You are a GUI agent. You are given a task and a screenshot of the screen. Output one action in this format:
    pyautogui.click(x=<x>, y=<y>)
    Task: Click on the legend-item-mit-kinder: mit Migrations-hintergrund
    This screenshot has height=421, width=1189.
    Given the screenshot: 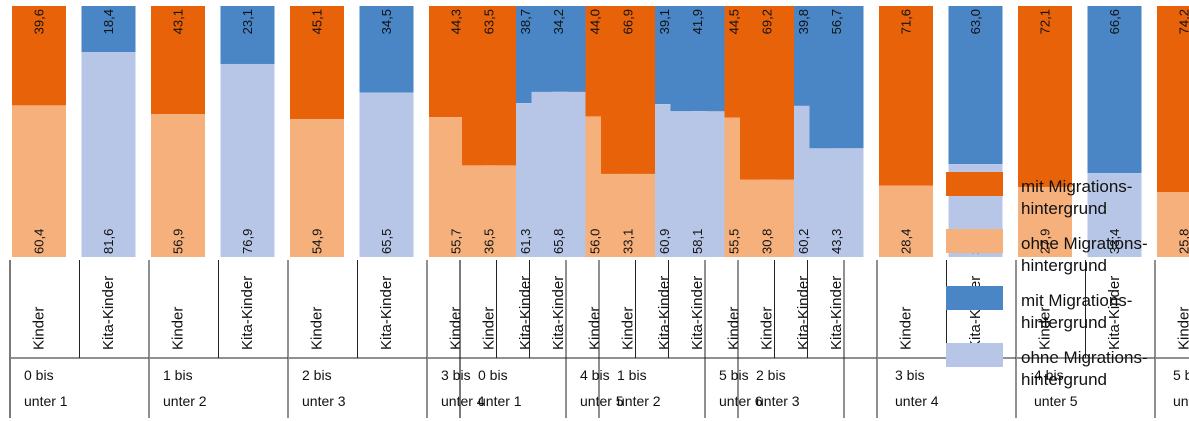 What is the action you would take?
    pyautogui.click(x=1066, y=200)
    